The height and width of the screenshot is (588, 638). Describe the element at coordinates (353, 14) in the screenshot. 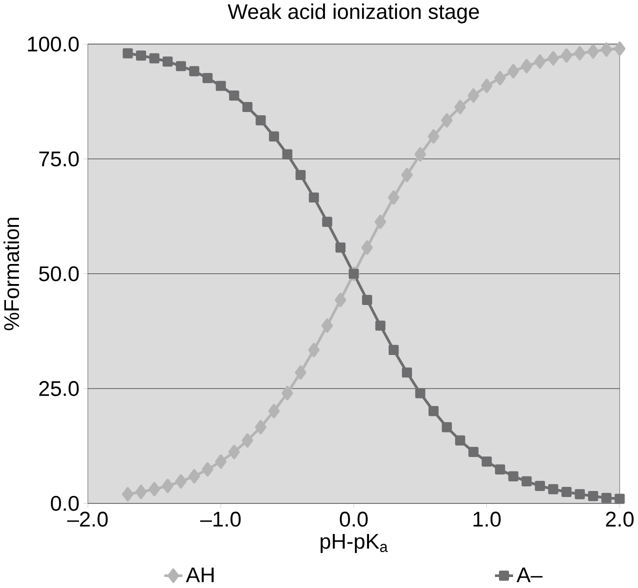

I see `chart-title: Weak acid ionization stage` at that location.